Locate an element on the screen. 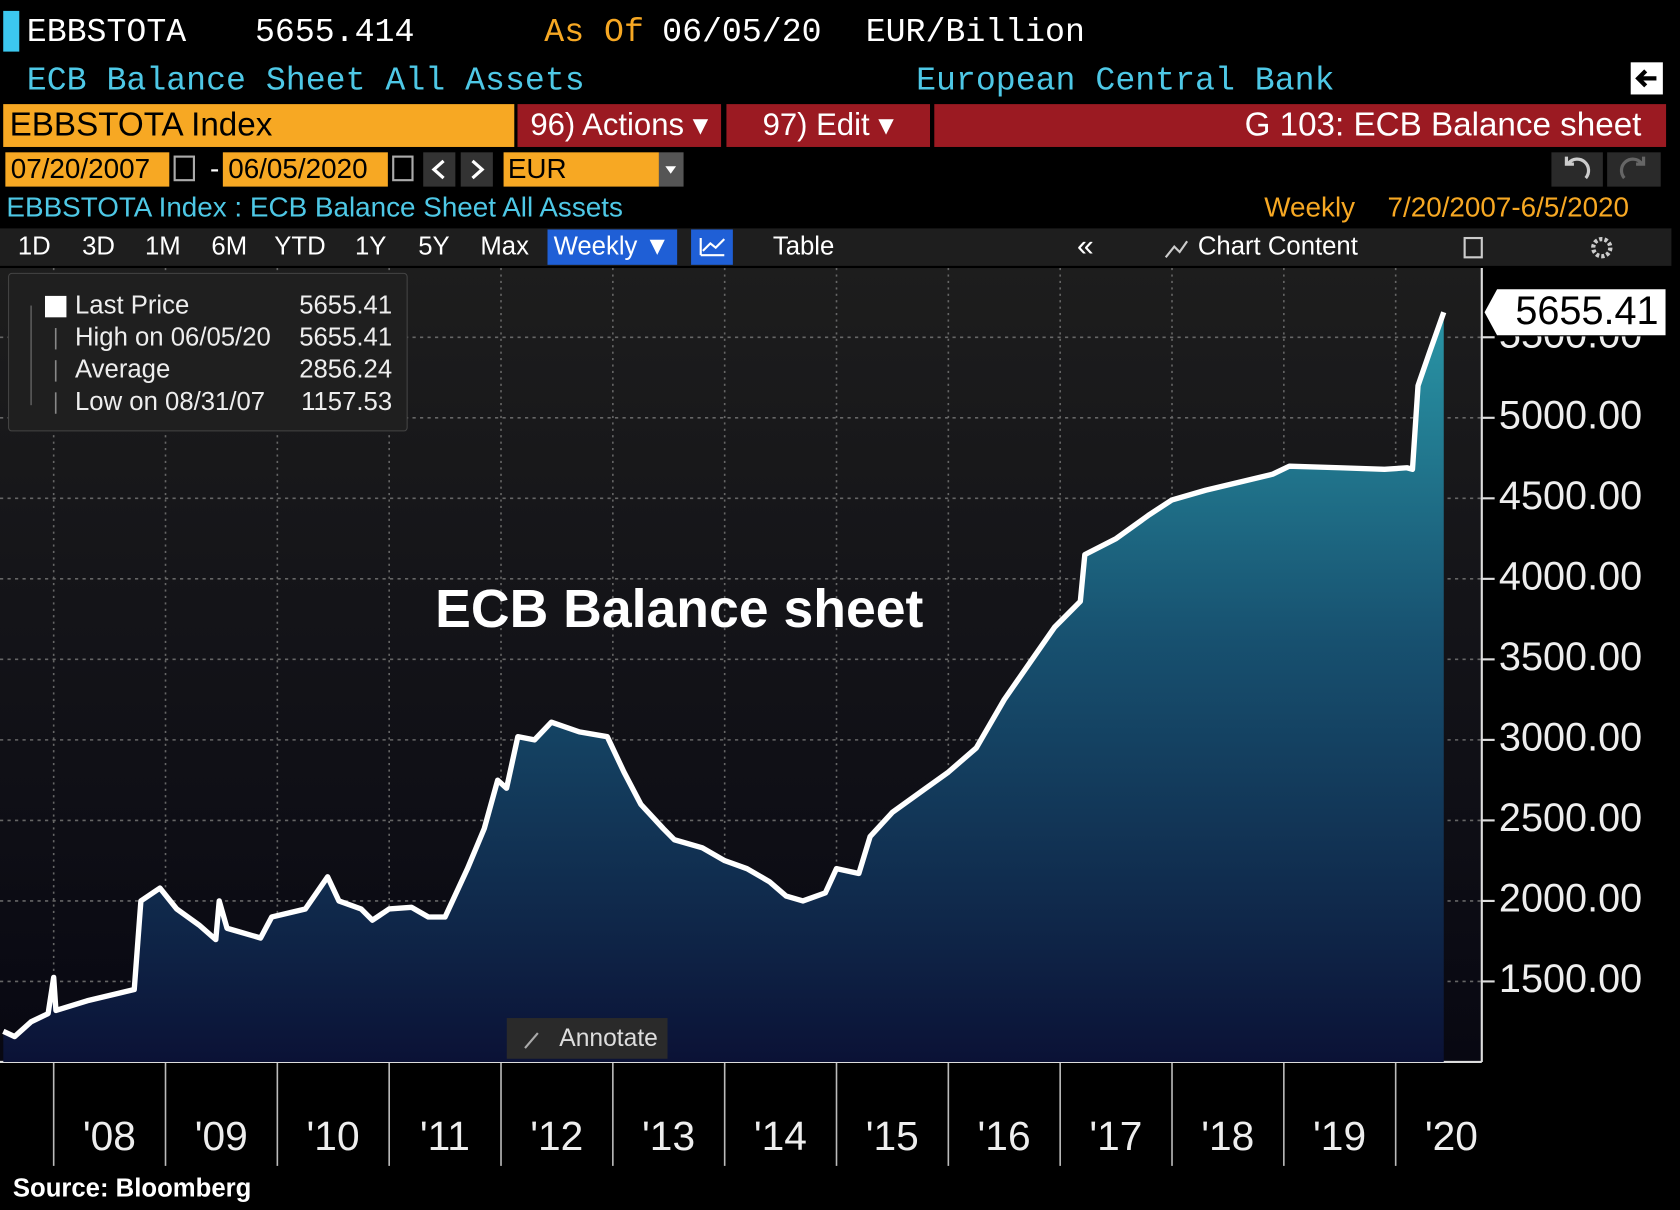 Image resolution: width=1680 pixels, height=1210 pixels. x-tick-label: '15 is located at coordinates (892, 1136).